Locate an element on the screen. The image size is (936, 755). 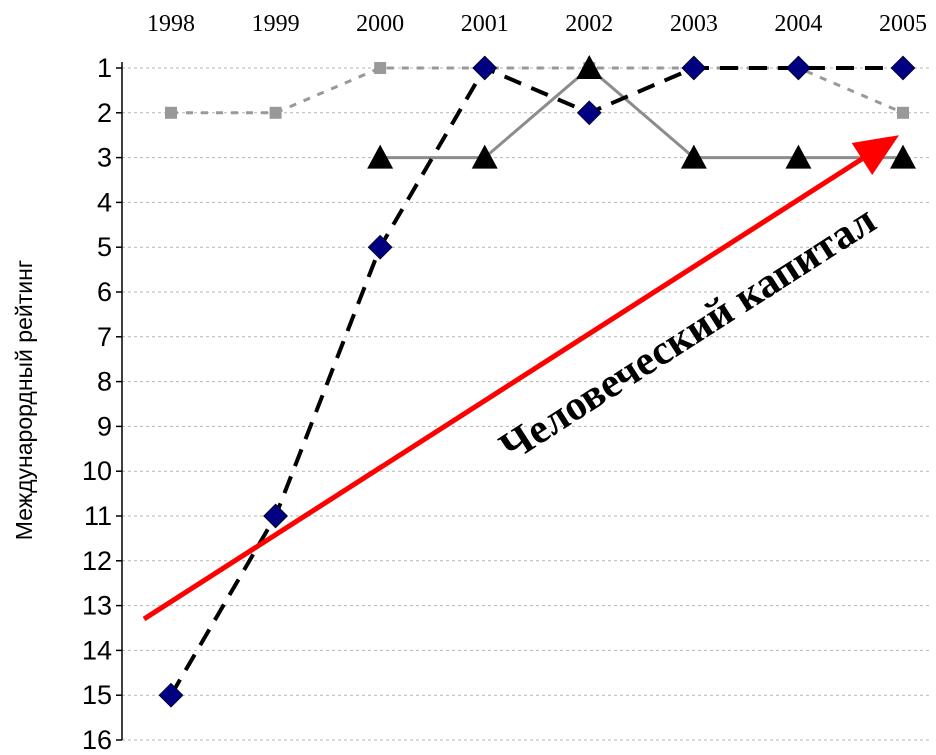
x-tick-label: 2000 is located at coordinates (380, 24).